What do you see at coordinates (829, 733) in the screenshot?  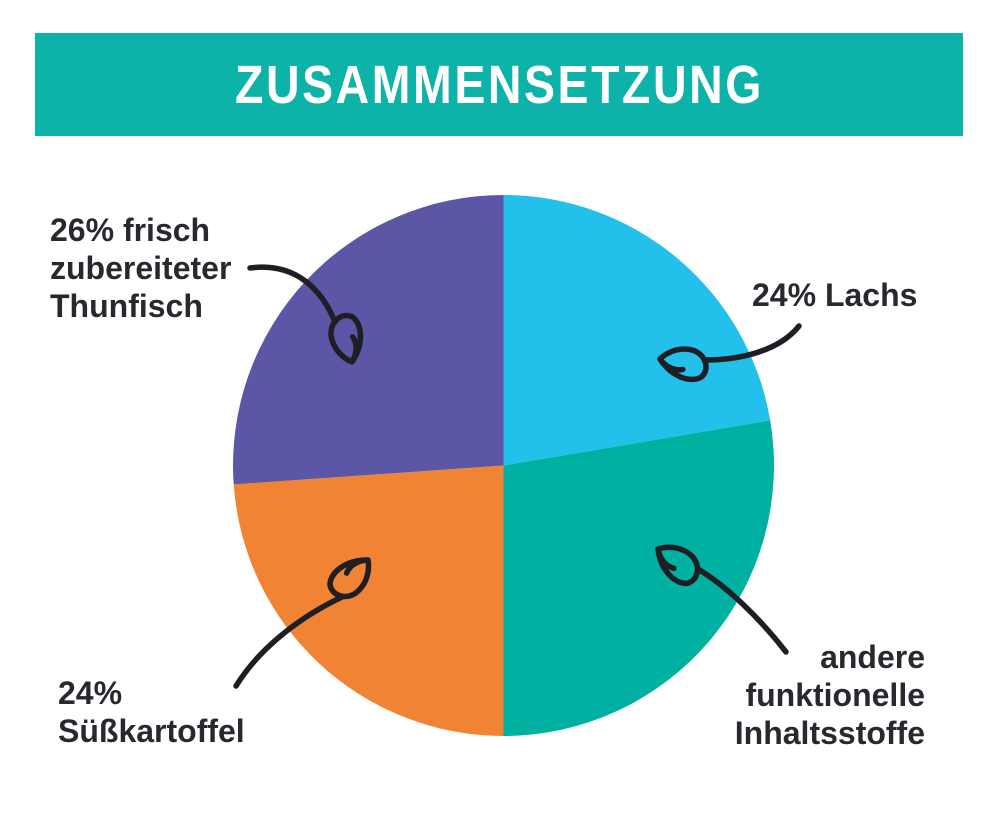 I see `label-andere-line3: Inhaltsstoffe` at bounding box center [829, 733].